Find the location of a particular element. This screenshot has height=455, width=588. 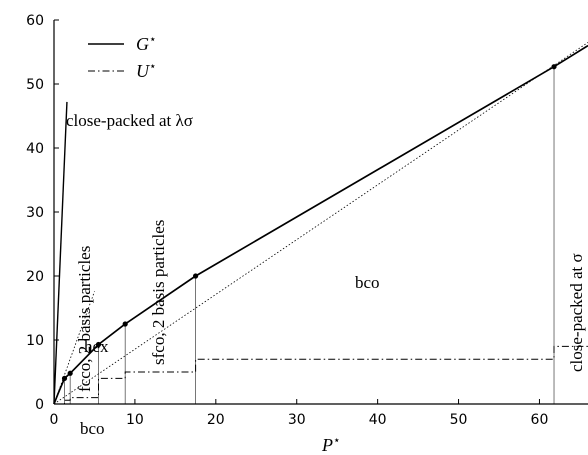

x-tick-label: 40 is located at coordinates (378, 420).